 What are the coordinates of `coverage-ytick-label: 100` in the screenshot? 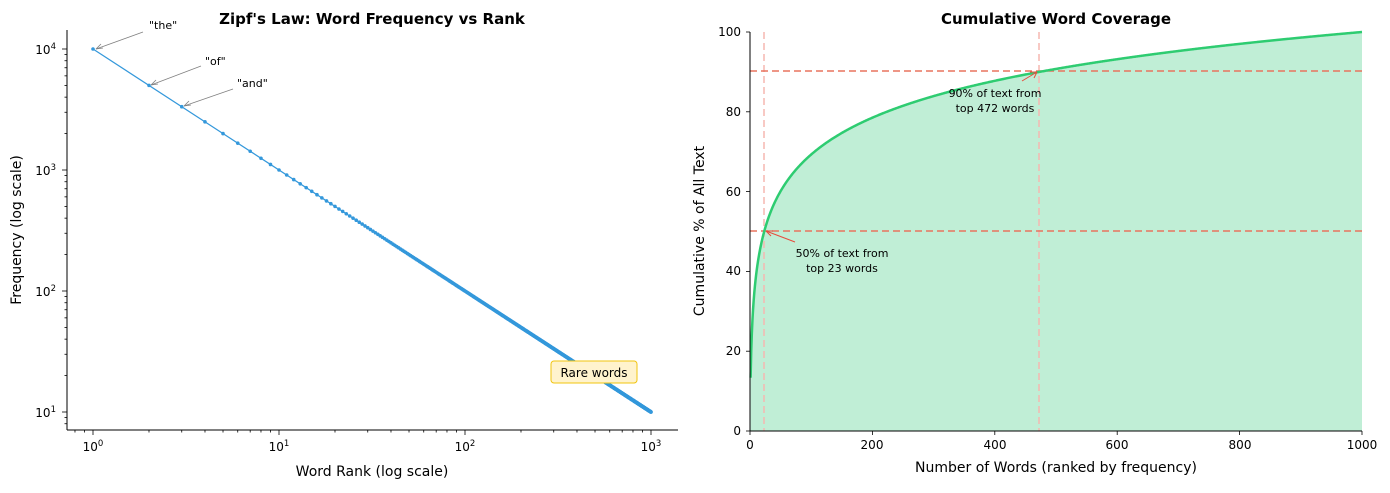 It's located at (729, 32).